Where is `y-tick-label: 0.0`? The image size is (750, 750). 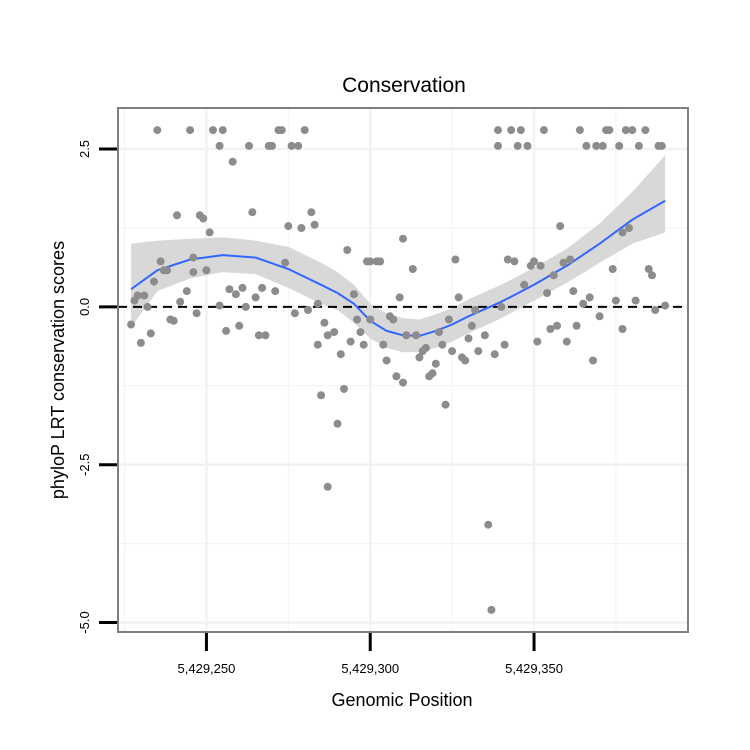 y-tick-label: 0.0 is located at coordinates (84, 307).